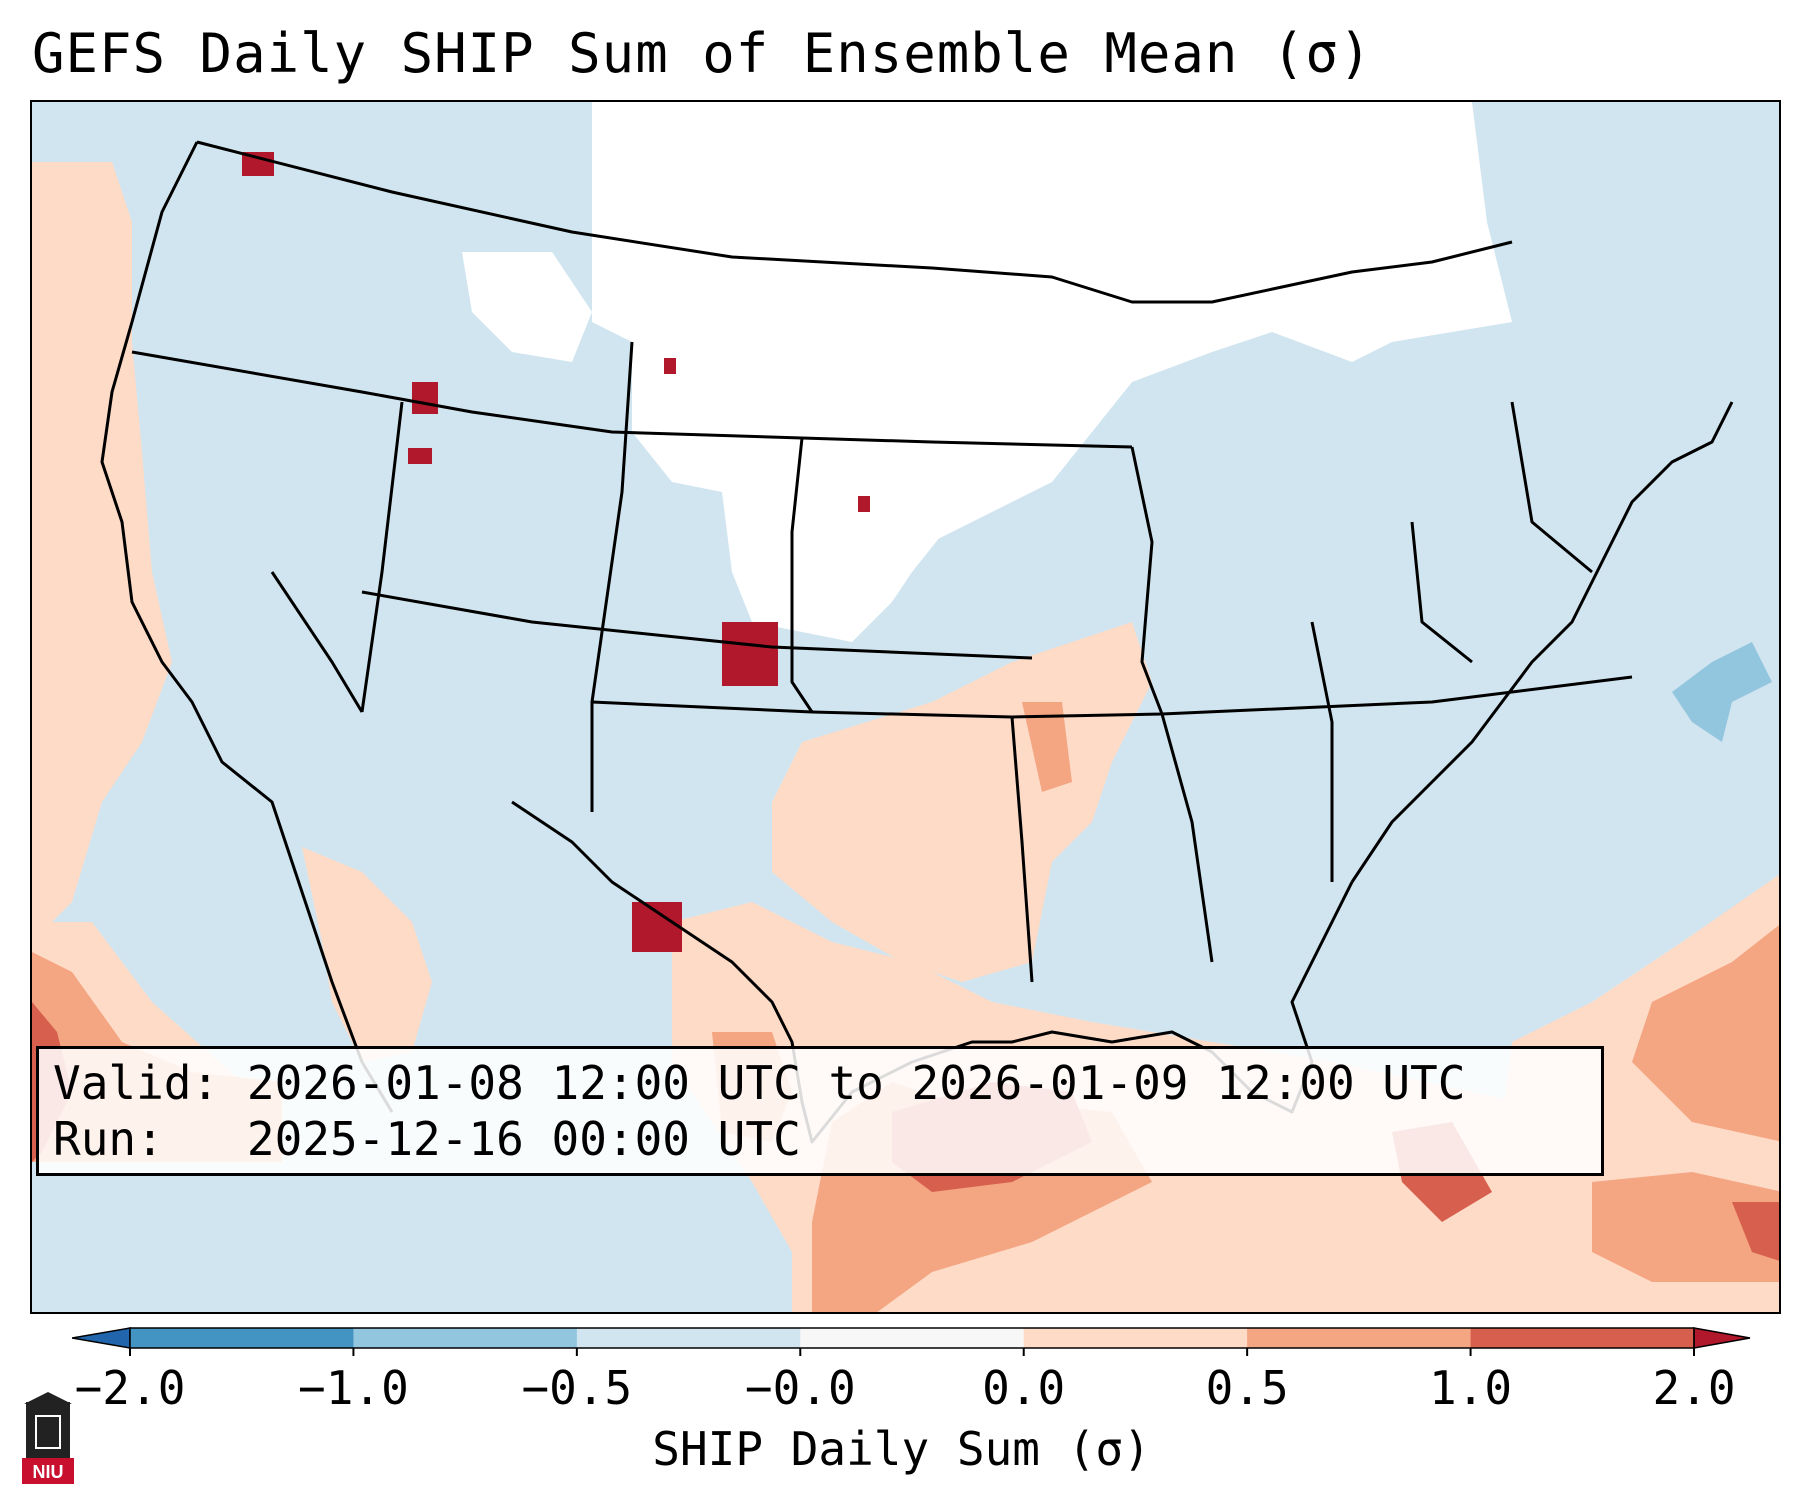 This screenshot has height=1506, width=1803. I want to click on anomaly-region-pacific-coast, so click(102, 552).